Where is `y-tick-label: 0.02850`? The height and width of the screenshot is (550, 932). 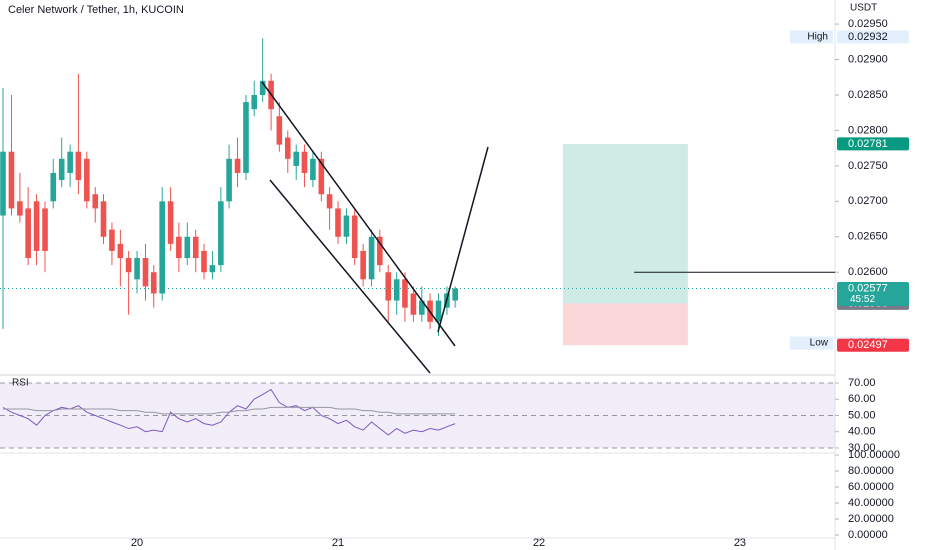 y-tick-label: 0.02850 is located at coordinates (868, 95).